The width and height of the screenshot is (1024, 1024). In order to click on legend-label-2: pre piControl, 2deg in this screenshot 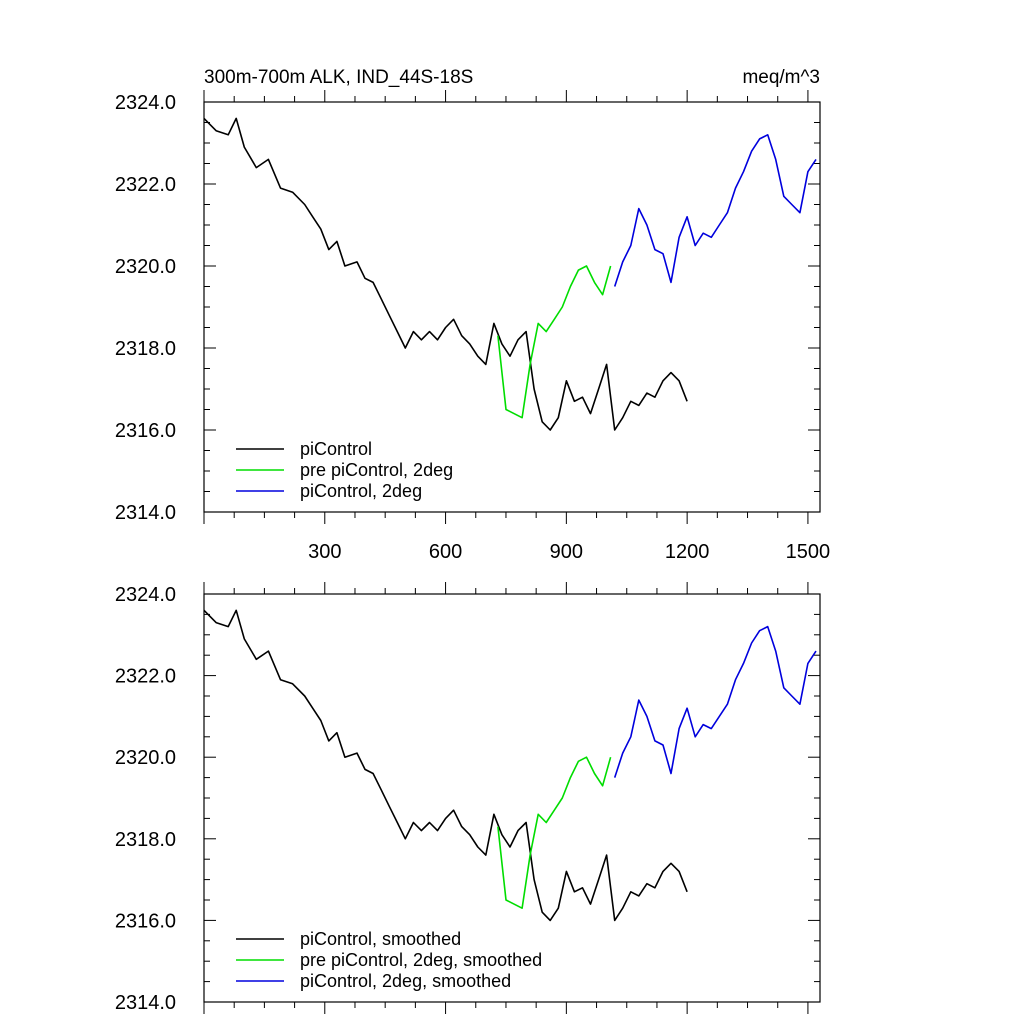, I will do `click(376, 470)`.